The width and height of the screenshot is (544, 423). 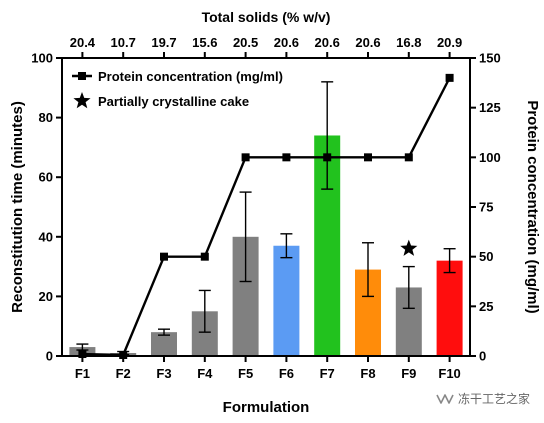 What do you see at coordinates (367, 373) in the screenshot?
I see `category-label-F8: F8` at bounding box center [367, 373].